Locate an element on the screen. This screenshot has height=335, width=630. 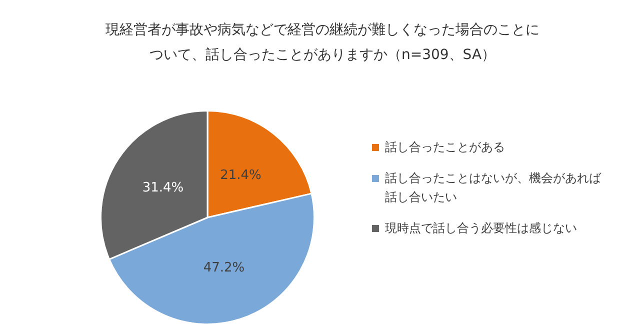
legend-label: 話し合ったことはないが、機会があれば話し合いたい is located at coordinates (493, 188).